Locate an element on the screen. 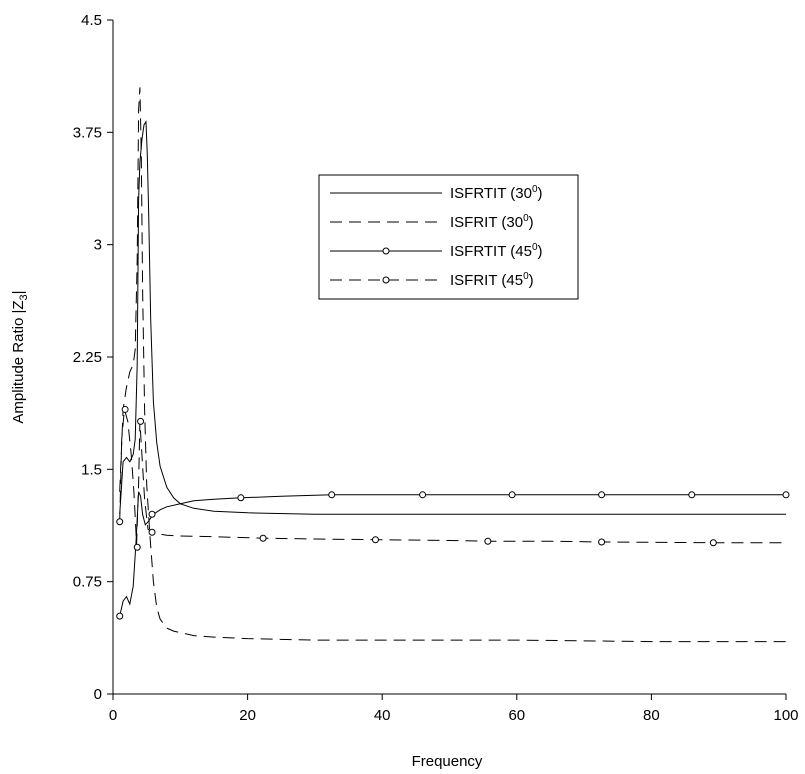 The height and width of the screenshot is (774, 805). y-axis-label-suffix: | is located at coordinates (18, 292).